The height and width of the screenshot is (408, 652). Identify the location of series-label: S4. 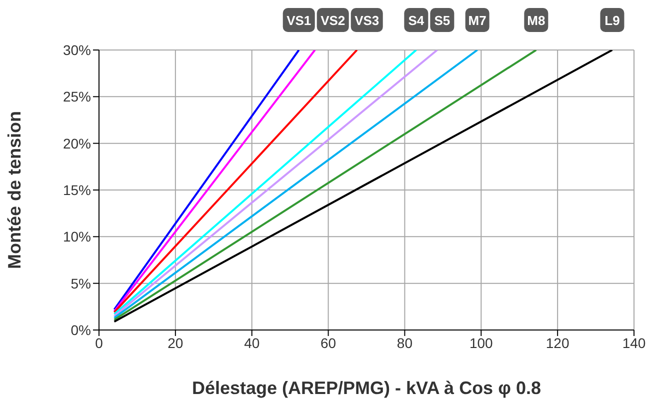
(416, 20).